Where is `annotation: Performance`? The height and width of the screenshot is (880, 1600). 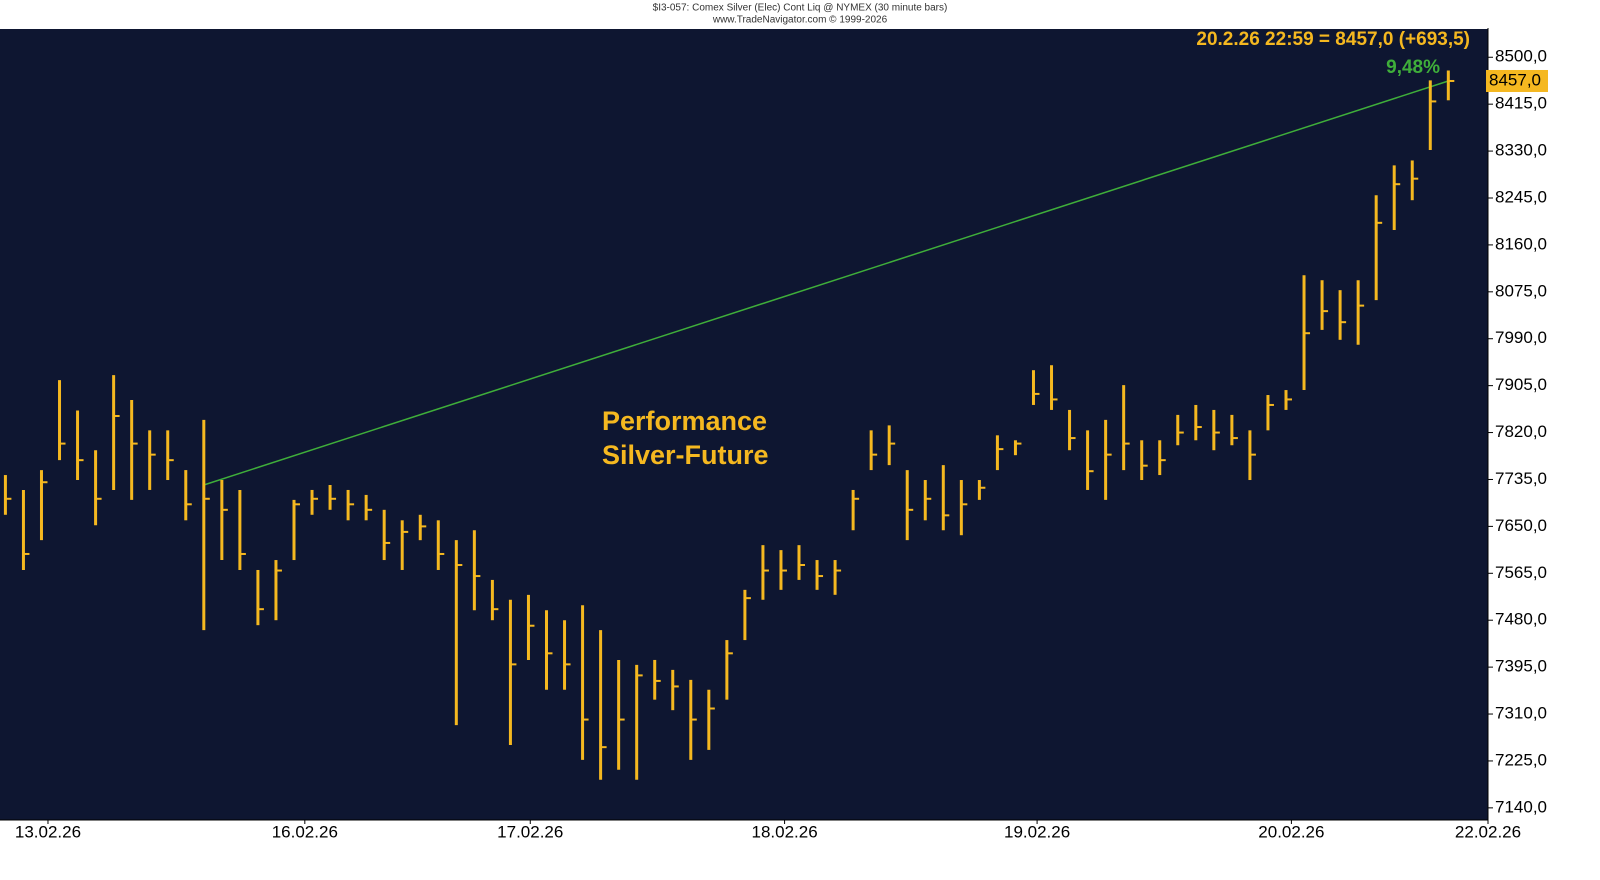 annotation: Performance is located at coordinates (684, 421).